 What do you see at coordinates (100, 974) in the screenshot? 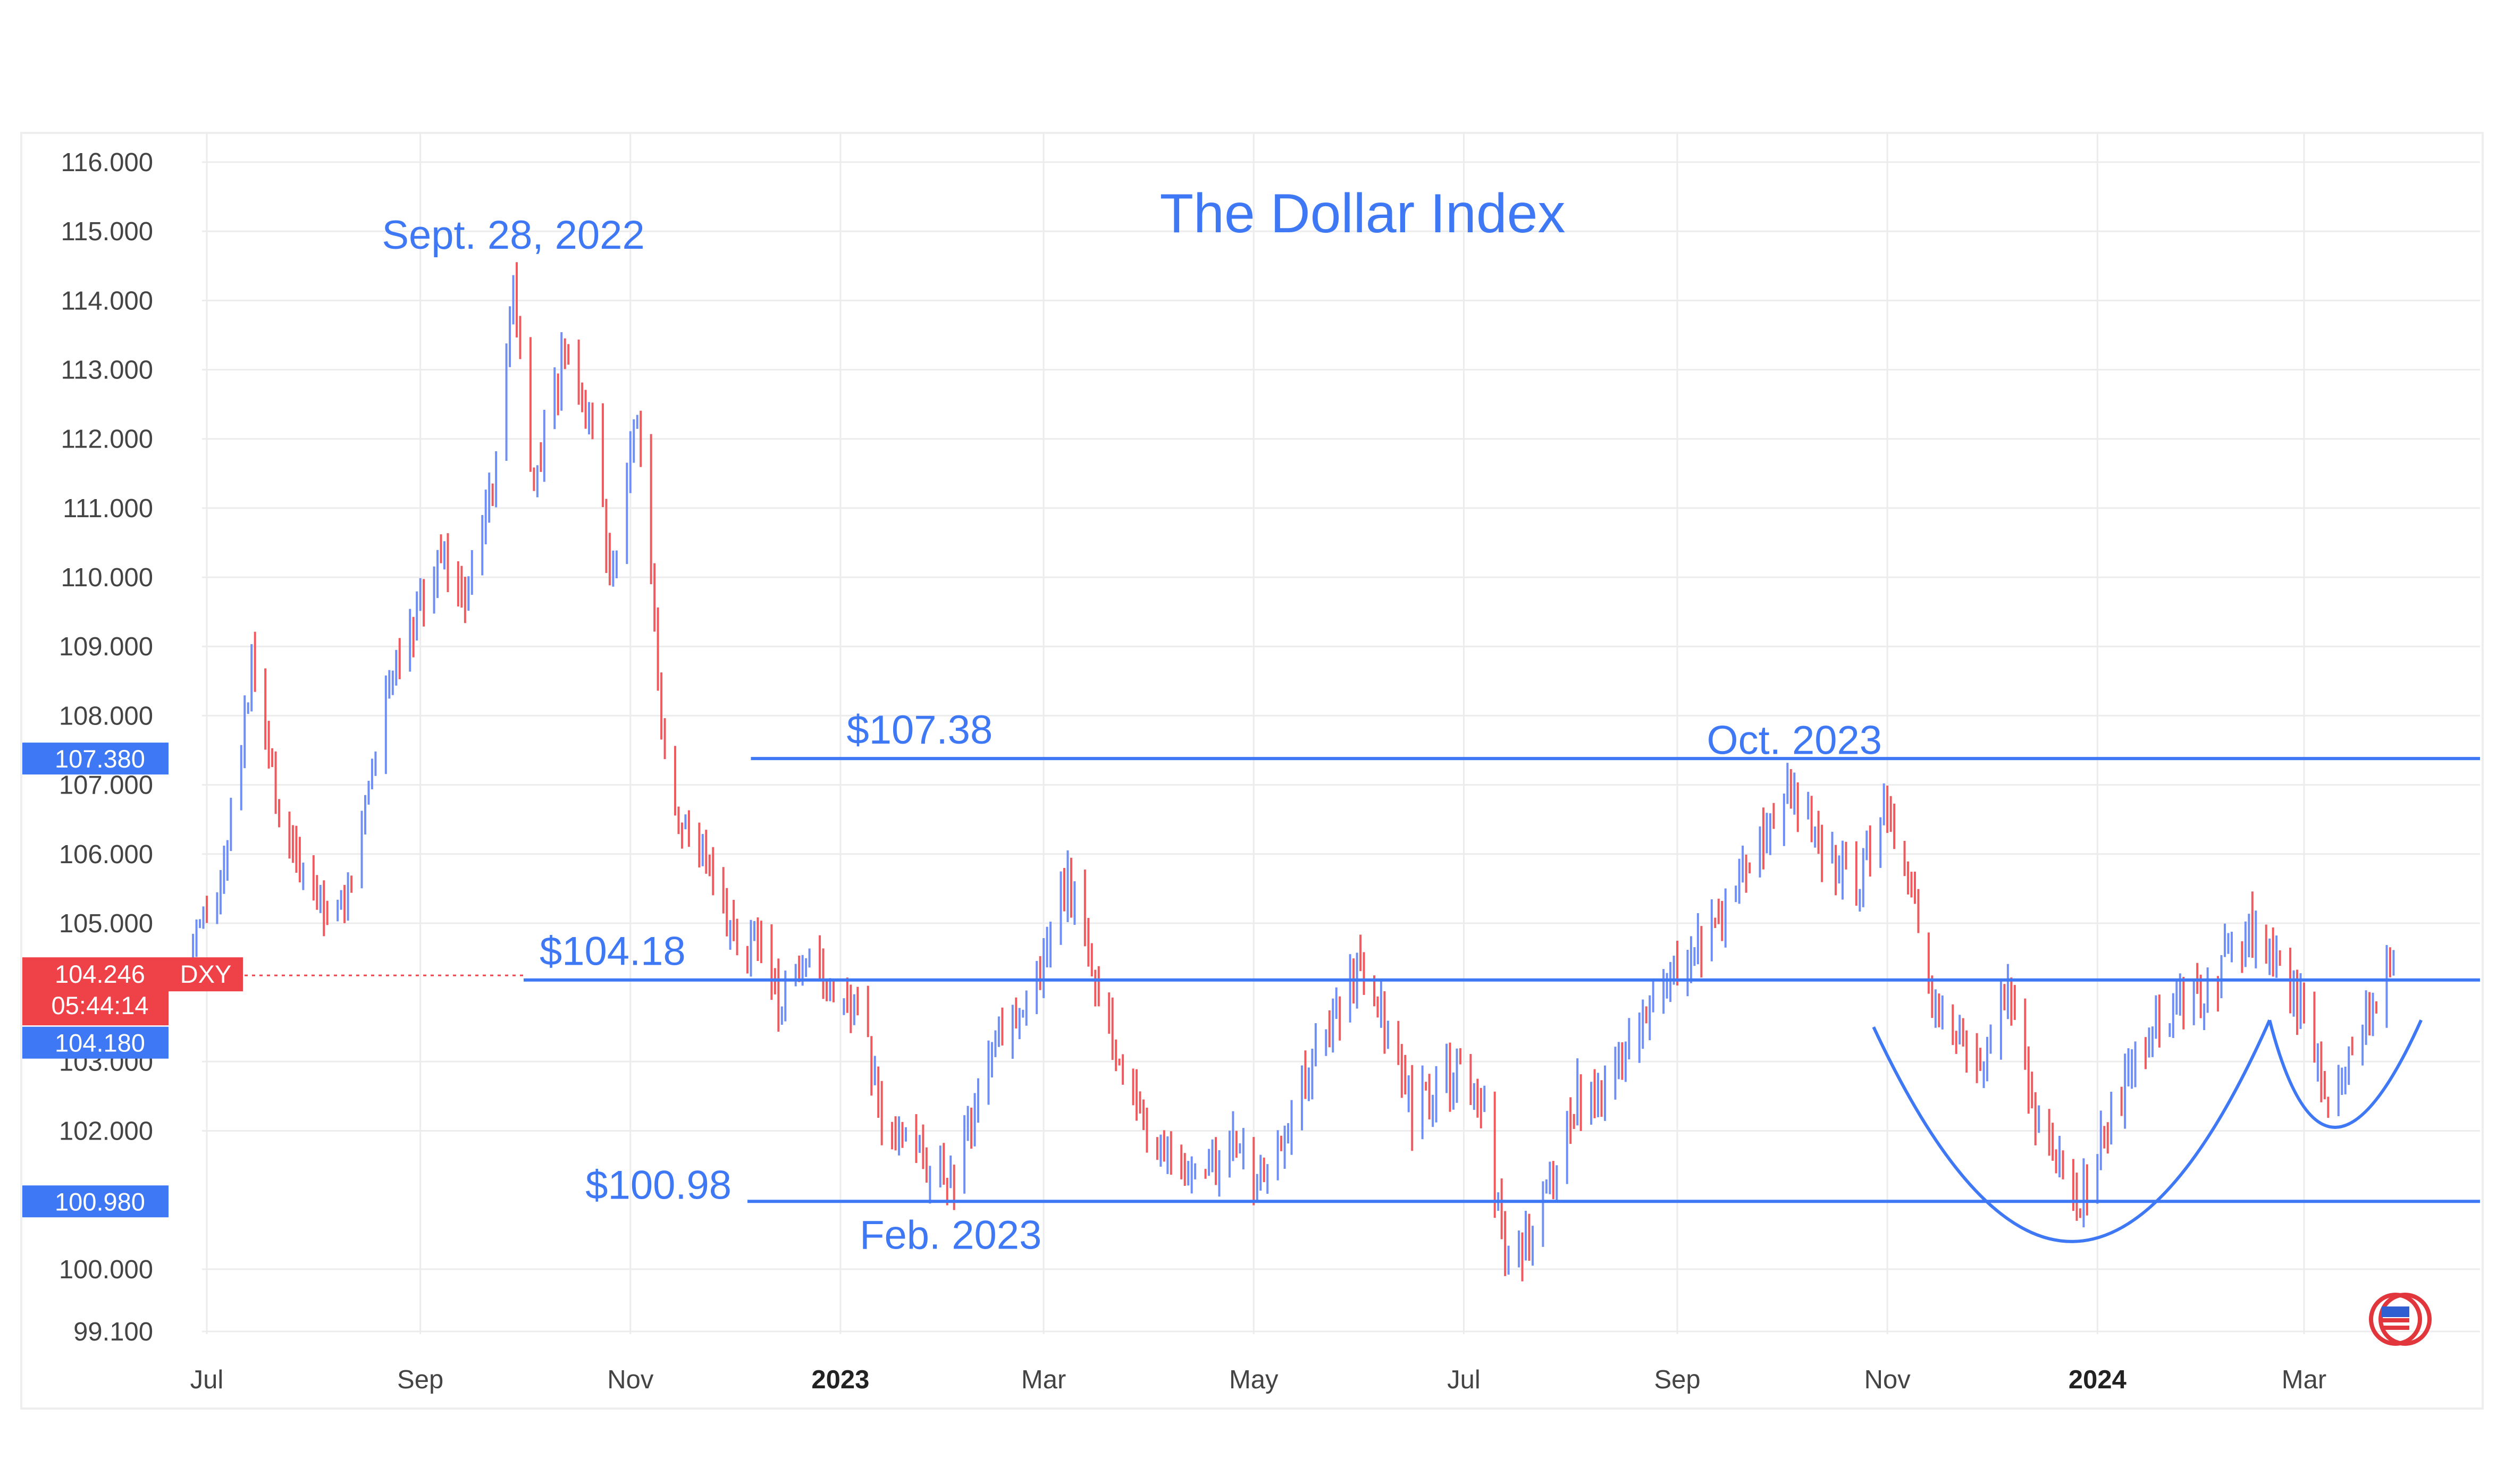
I see `last-price-value: 104.246` at bounding box center [100, 974].